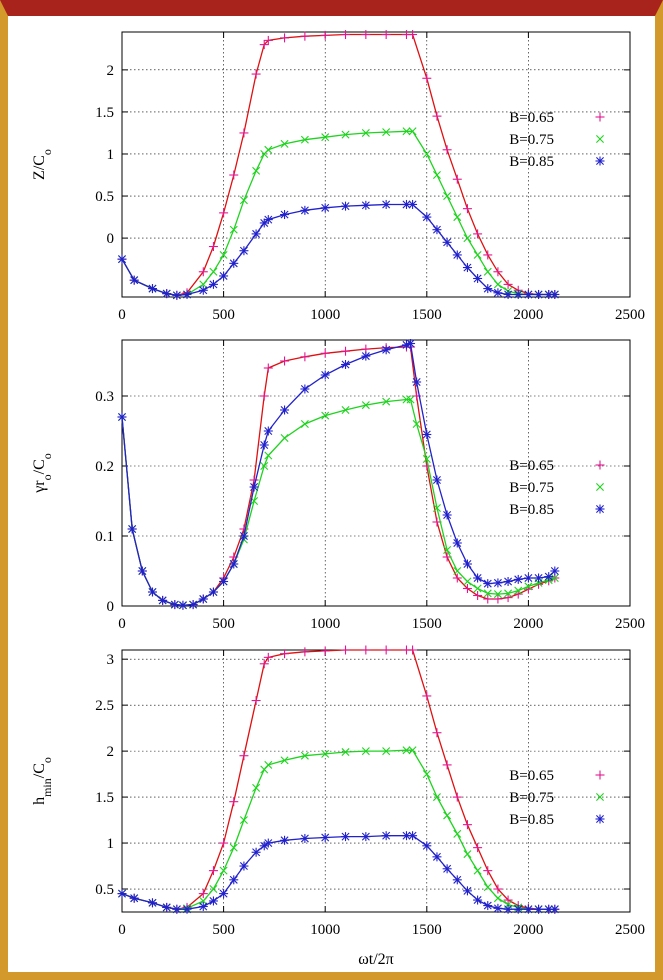 The image size is (663, 980). I want to click on y-axis-label-main: γr, so click(39, 487).